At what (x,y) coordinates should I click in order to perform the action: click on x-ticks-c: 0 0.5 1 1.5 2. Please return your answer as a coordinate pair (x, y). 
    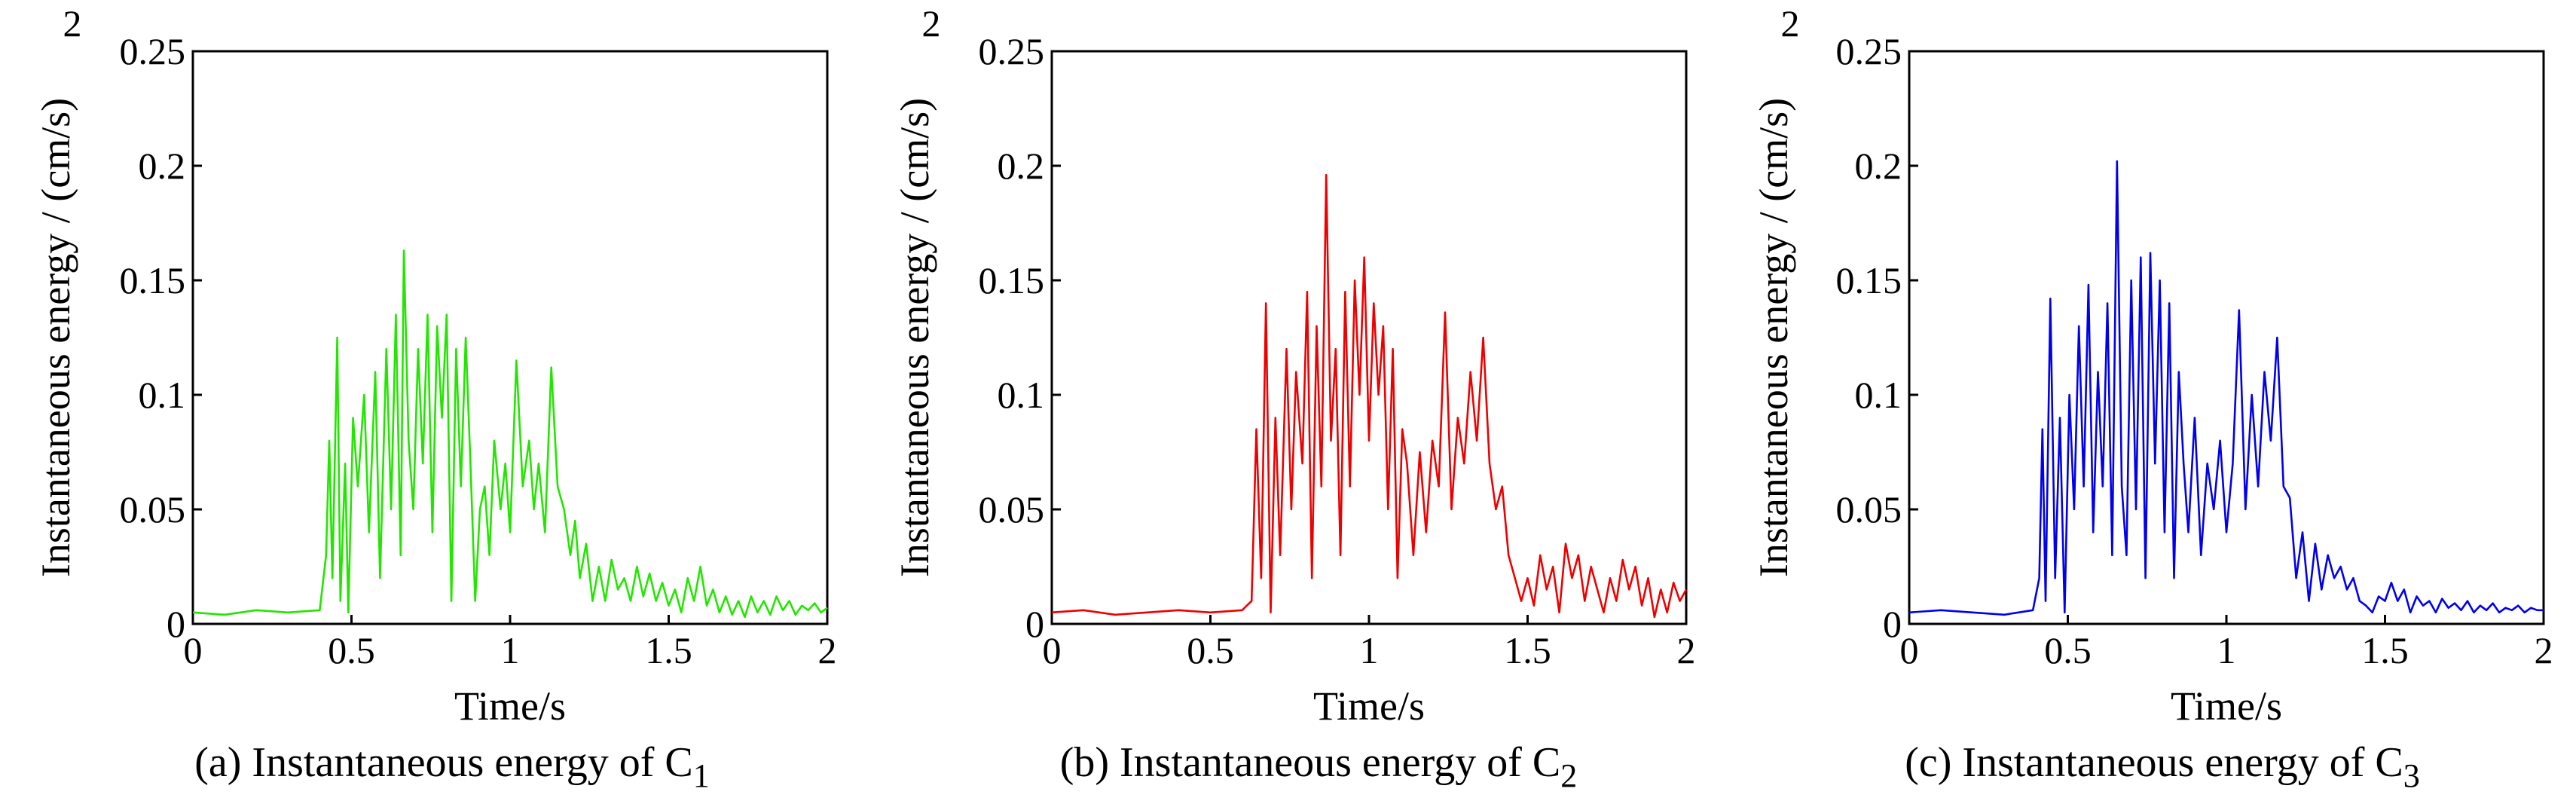
    Looking at the image, I should click on (2226, 643).